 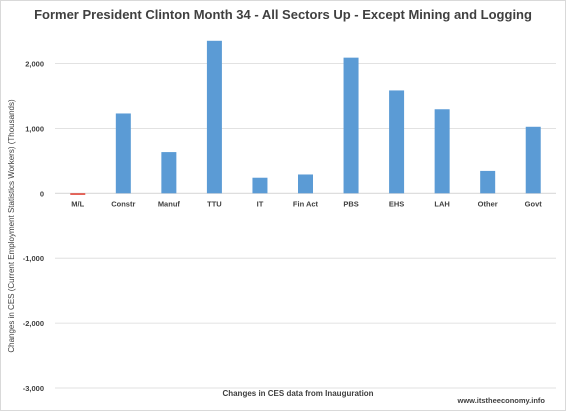 What do you see at coordinates (77, 203) in the screenshot?
I see `category-label: M/L` at bounding box center [77, 203].